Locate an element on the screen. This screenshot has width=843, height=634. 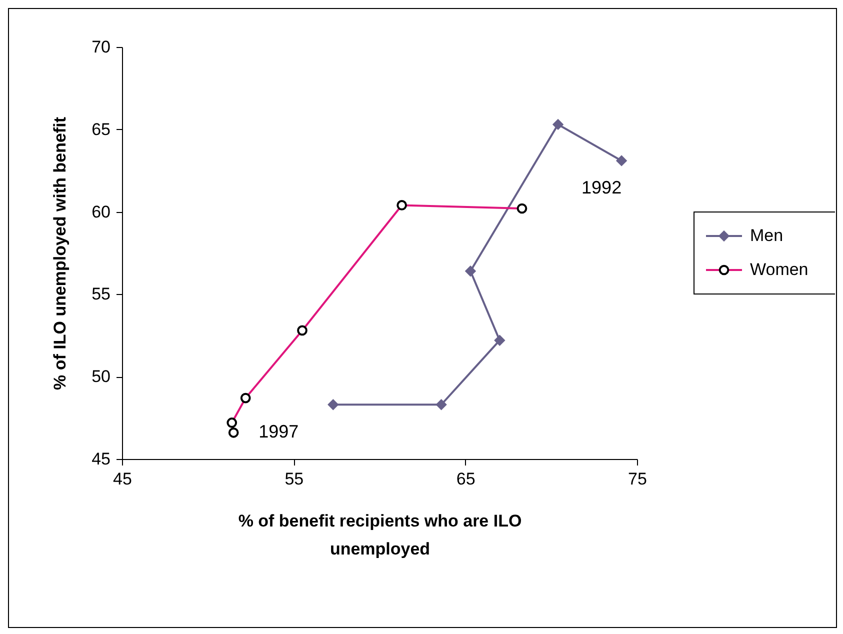
y-tick-label: 50 is located at coordinates (101, 376).